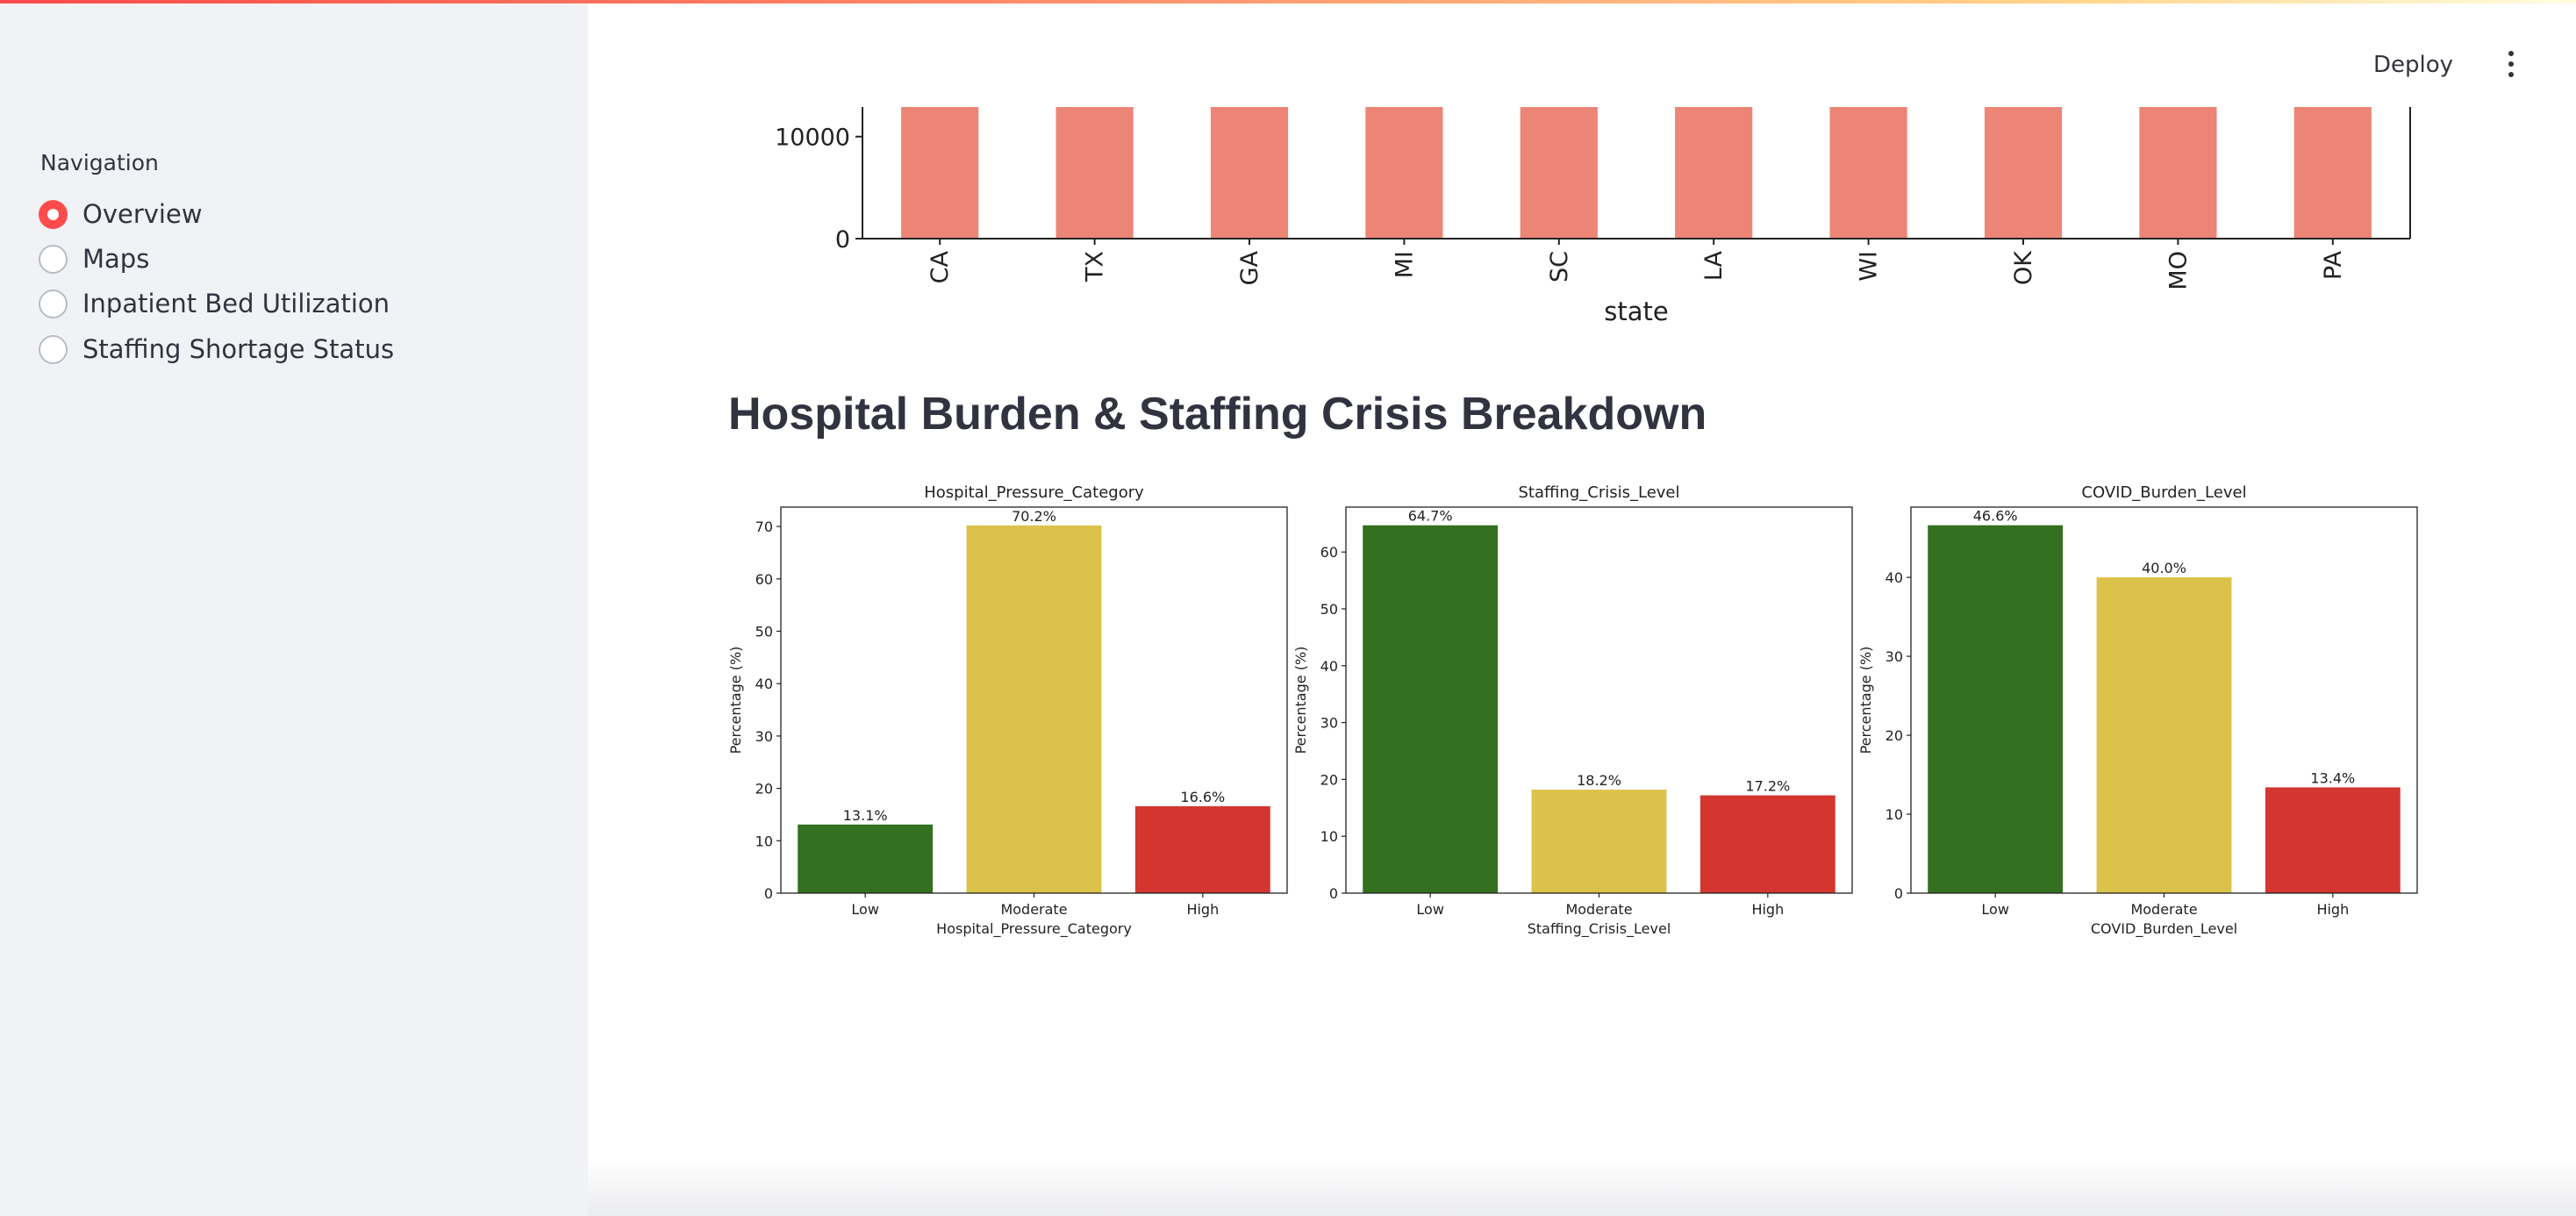  Describe the element at coordinates (116, 259) in the screenshot. I see `nav-radio-label: Maps` at that location.